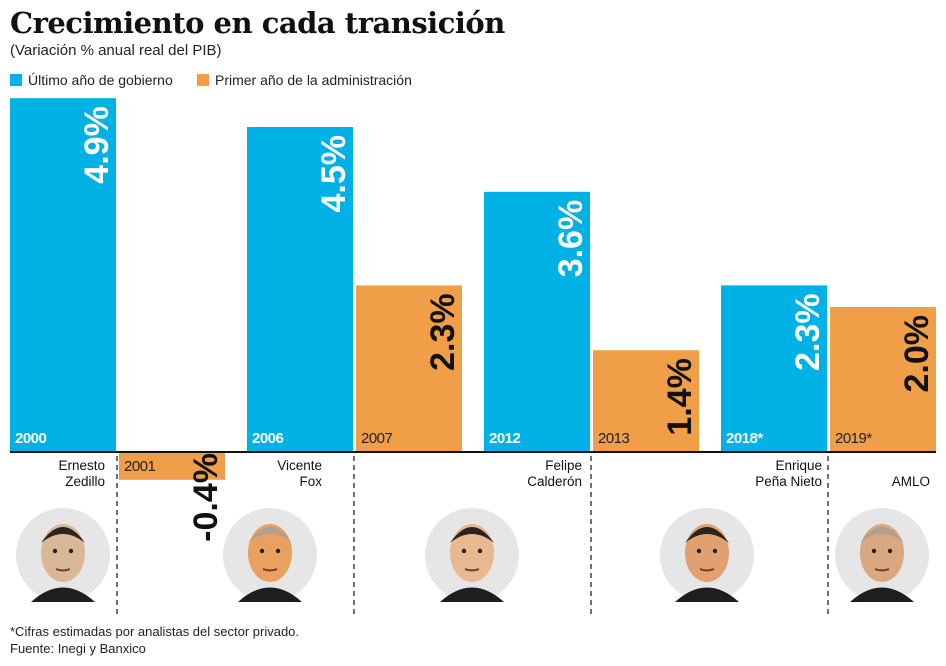  Describe the element at coordinates (798, 465) in the screenshot. I see `president-name-line1: Enrique` at that location.